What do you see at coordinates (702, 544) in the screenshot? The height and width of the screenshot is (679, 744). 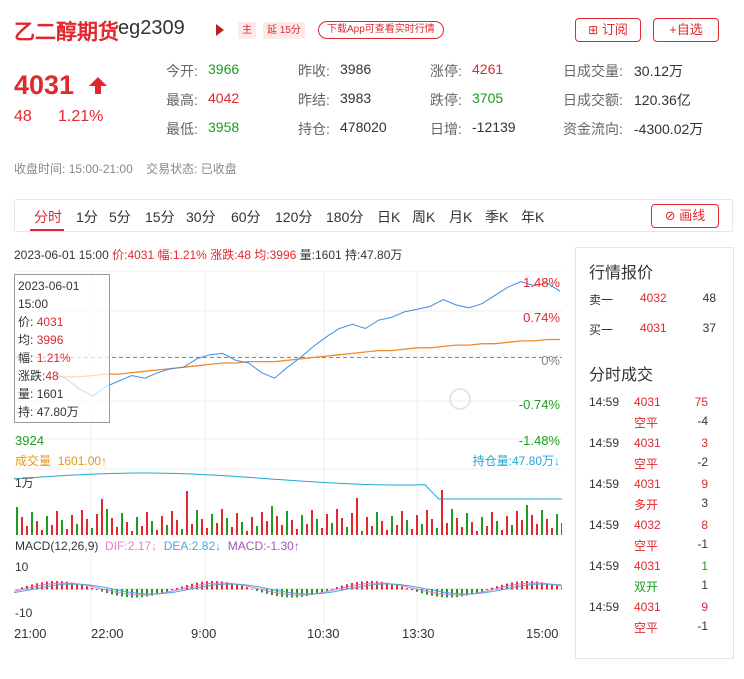 I see `trade-oi-change: -1` at bounding box center [702, 544].